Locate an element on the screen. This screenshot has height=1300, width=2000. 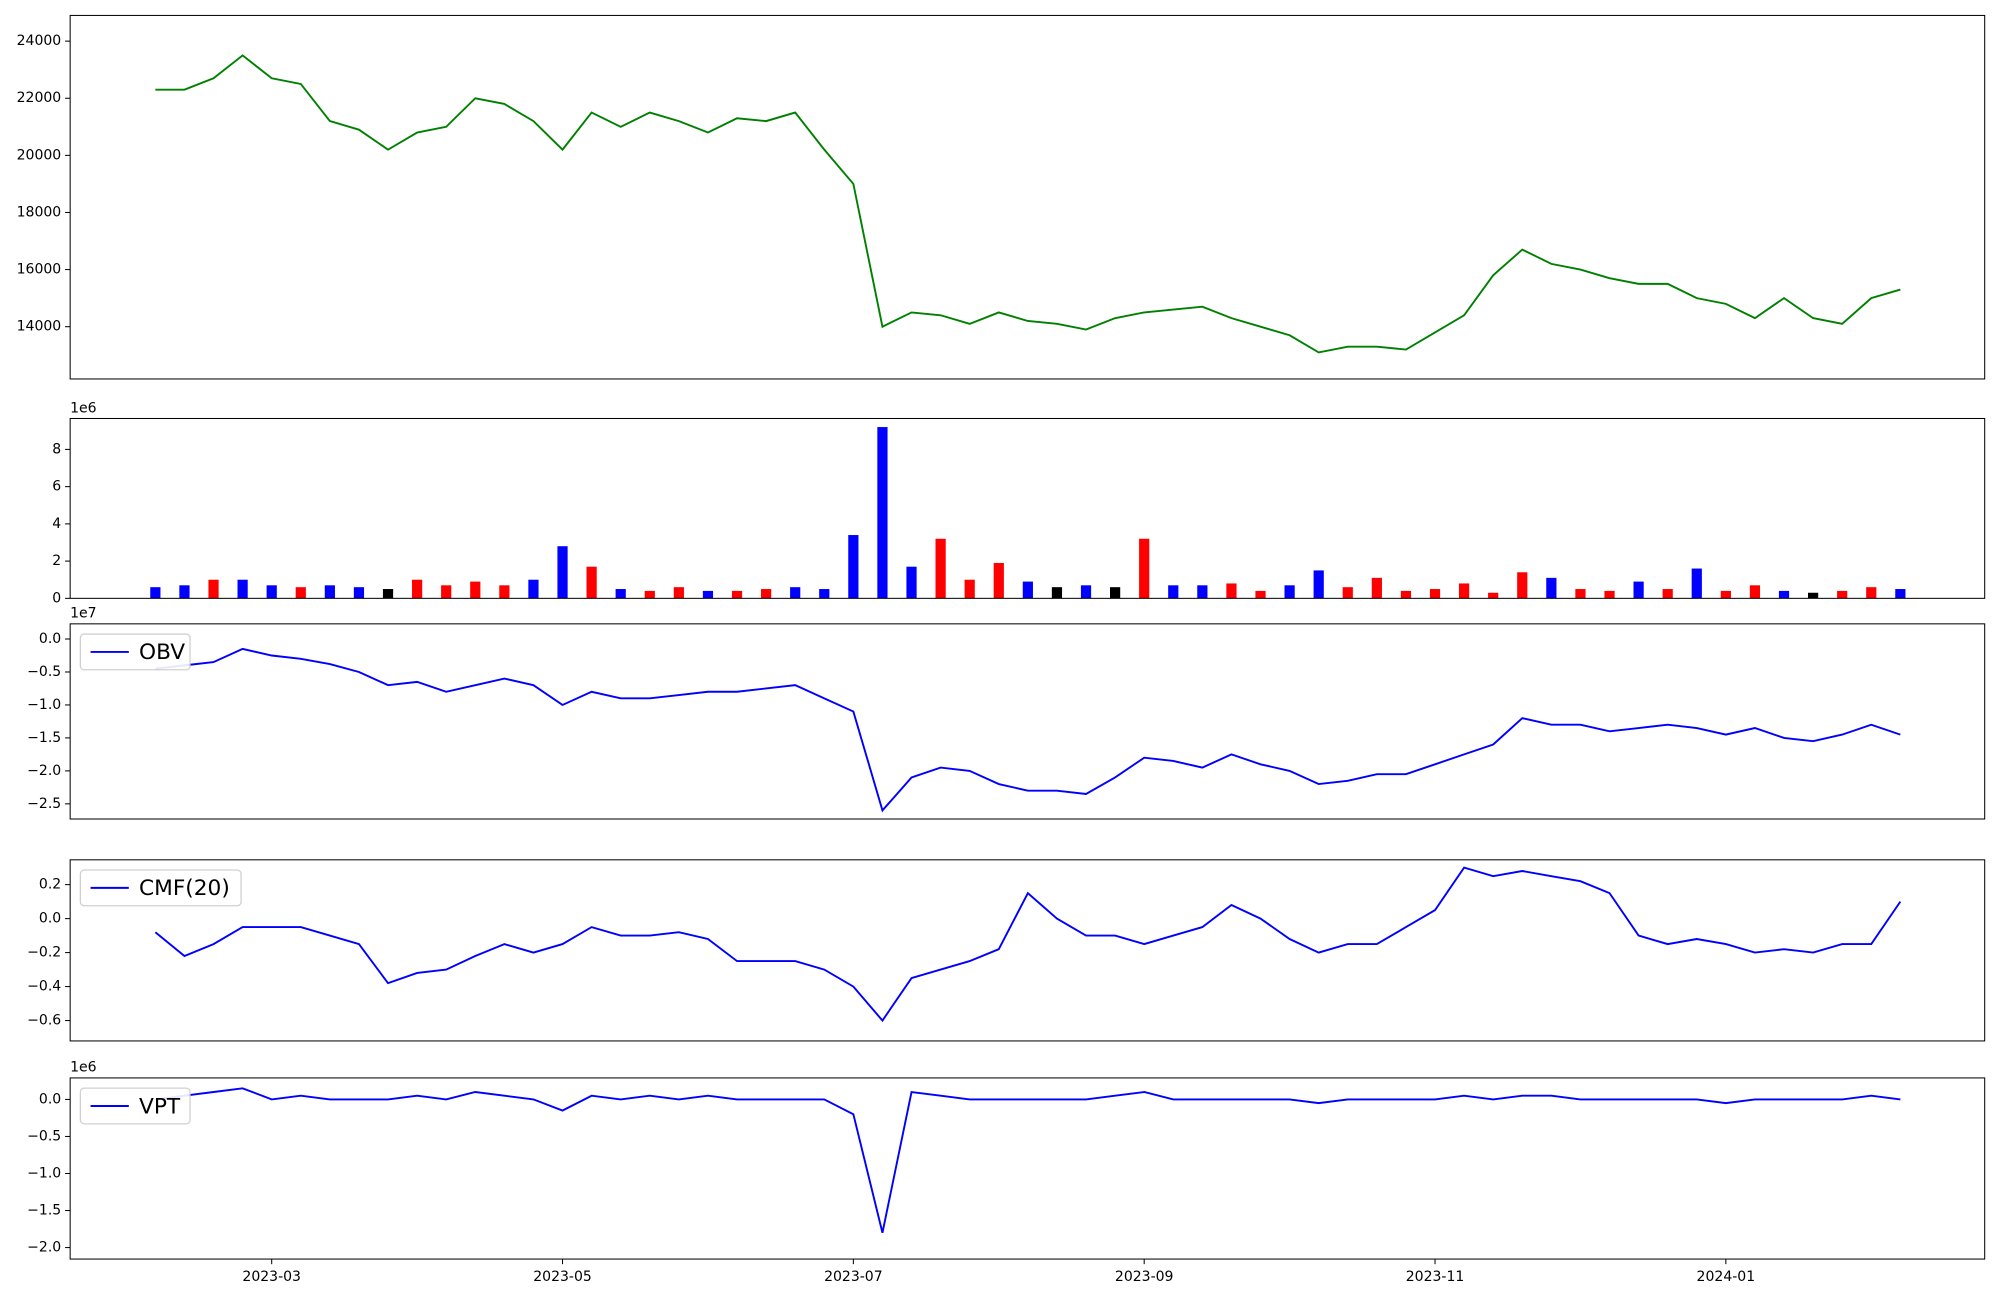
y-tick-label: 20000 is located at coordinates (39, 155).